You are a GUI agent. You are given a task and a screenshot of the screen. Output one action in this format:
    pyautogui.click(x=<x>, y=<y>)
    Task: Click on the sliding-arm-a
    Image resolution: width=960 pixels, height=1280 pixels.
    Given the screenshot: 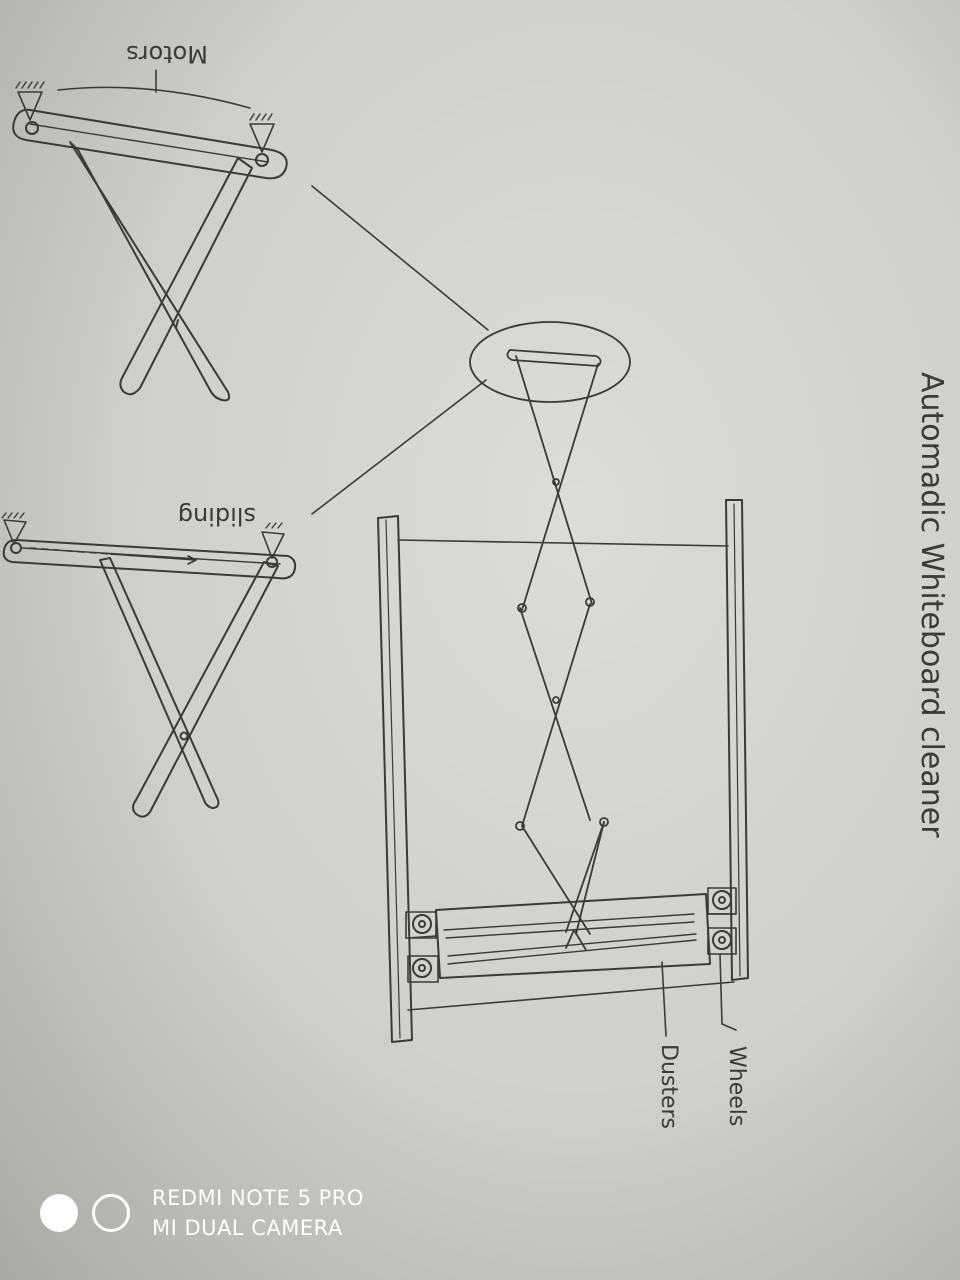 What is the action you would take?
    pyautogui.click(x=159, y=683)
    